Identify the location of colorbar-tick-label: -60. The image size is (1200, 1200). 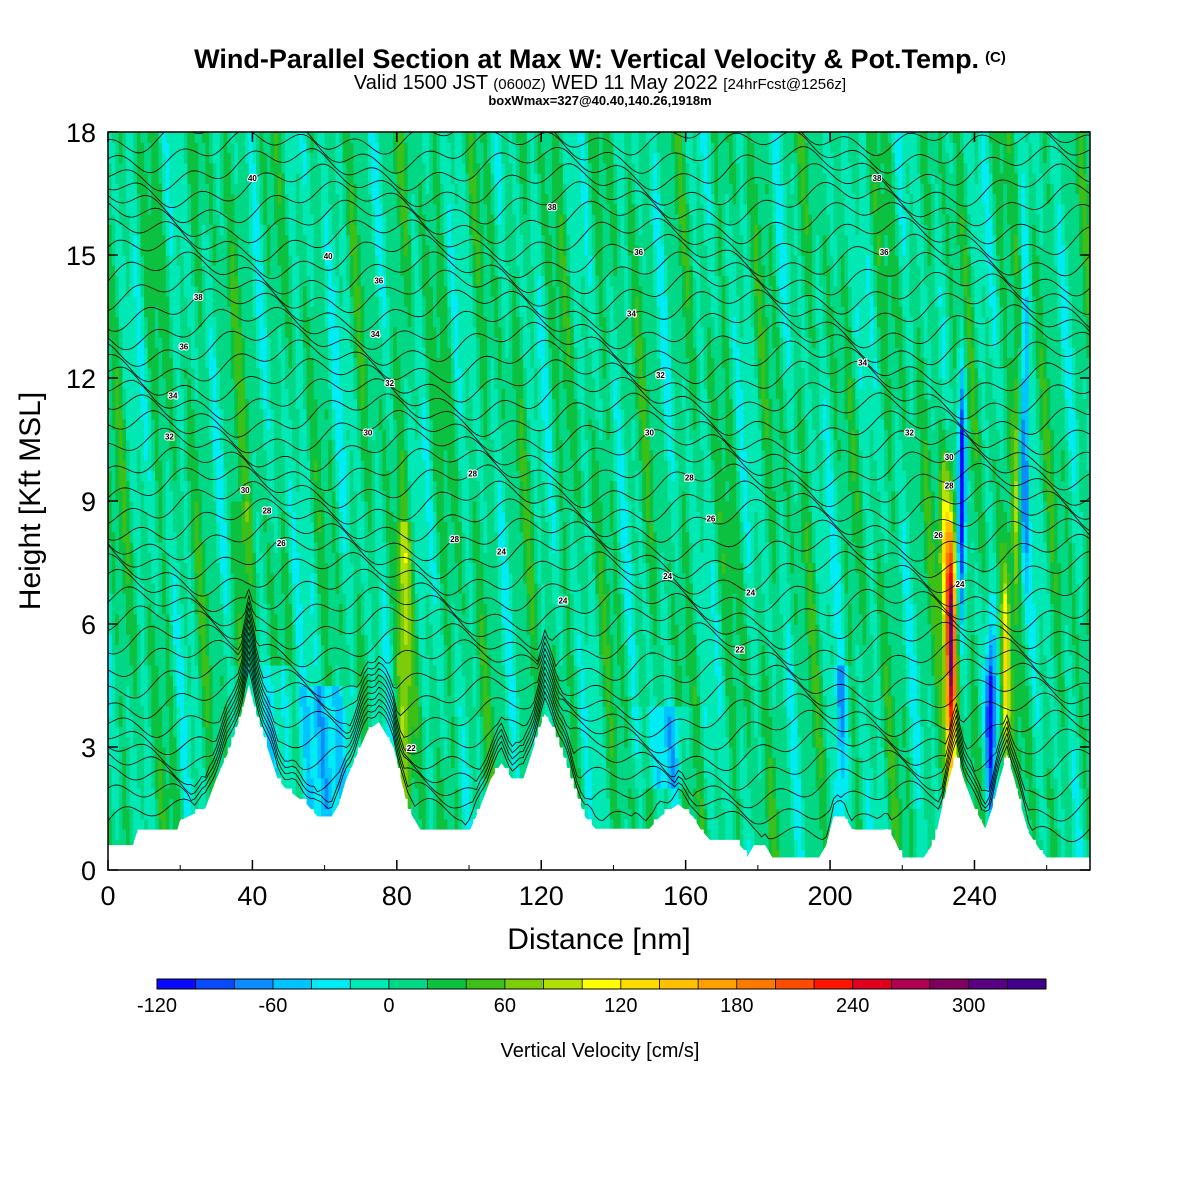
(273, 1006).